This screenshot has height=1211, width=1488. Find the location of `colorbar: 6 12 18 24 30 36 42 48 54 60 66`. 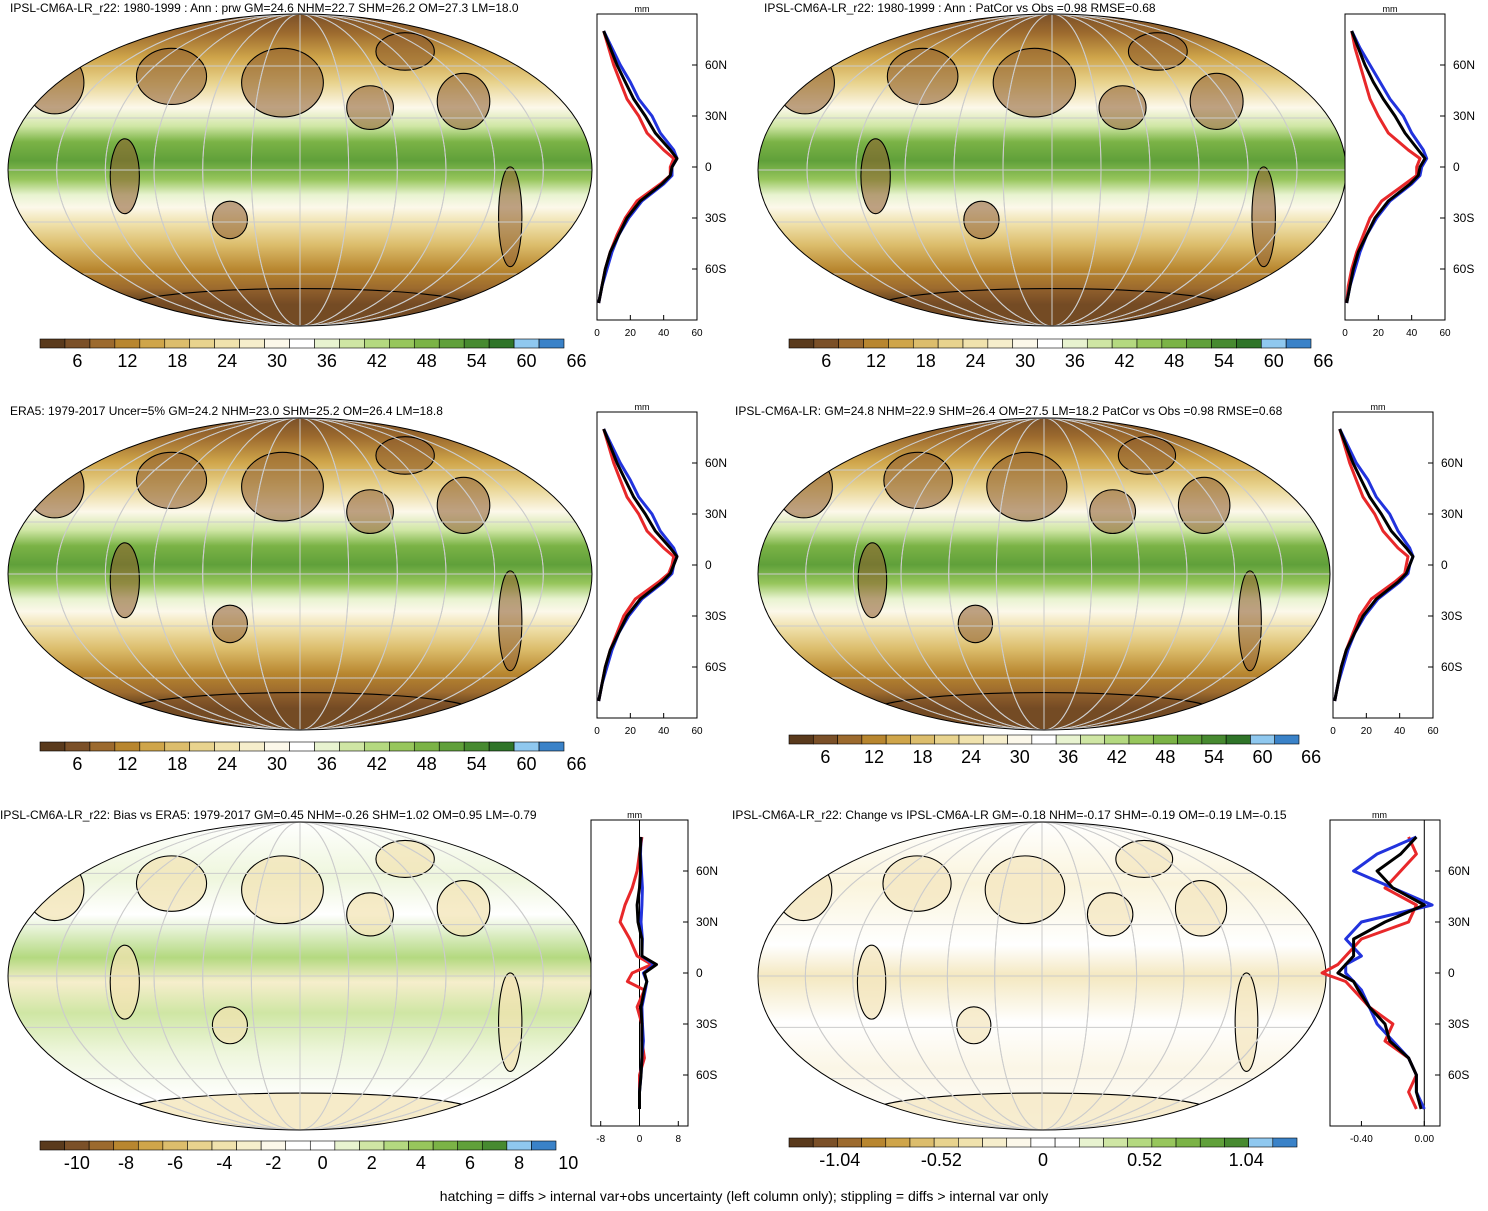

colorbar: 6 12 18 24 30 36 42 48 54 60 66 is located at coordinates (312, 757).